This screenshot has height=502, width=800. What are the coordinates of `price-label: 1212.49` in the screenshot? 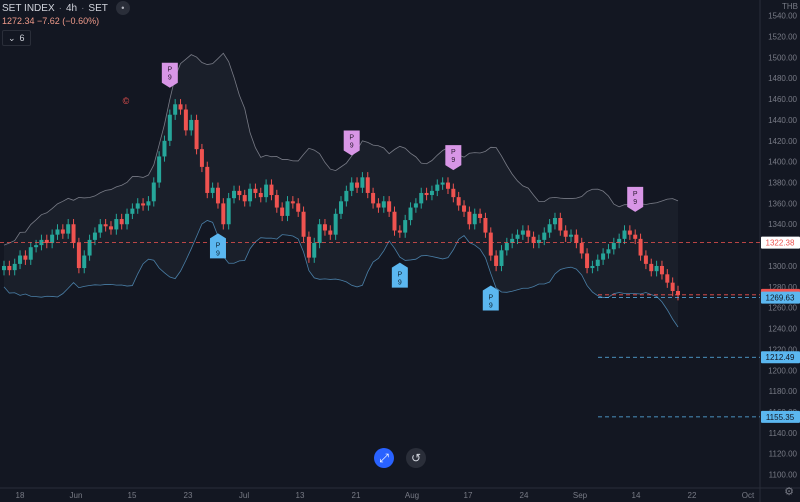 It's located at (780, 357).